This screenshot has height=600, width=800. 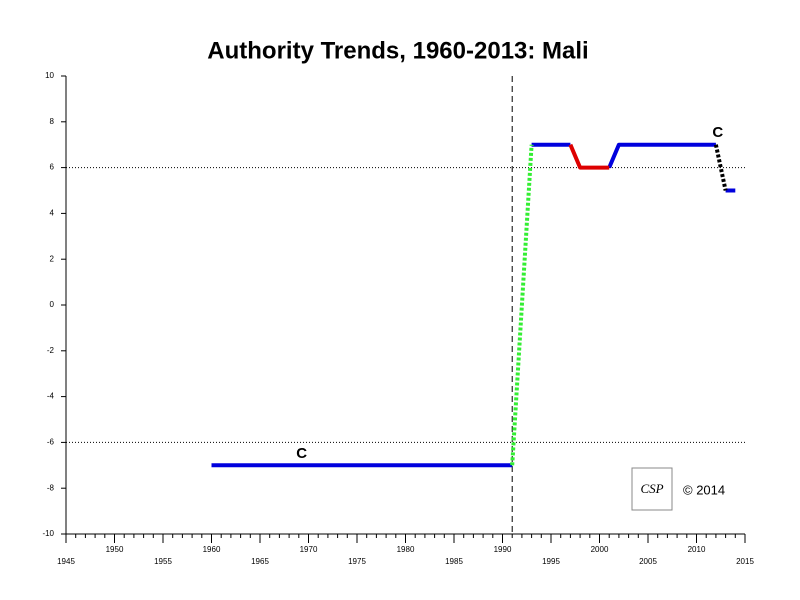 What do you see at coordinates (115, 549) in the screenshot?
I see `x-tick-label: 1950` at bounding box center [115, 549].